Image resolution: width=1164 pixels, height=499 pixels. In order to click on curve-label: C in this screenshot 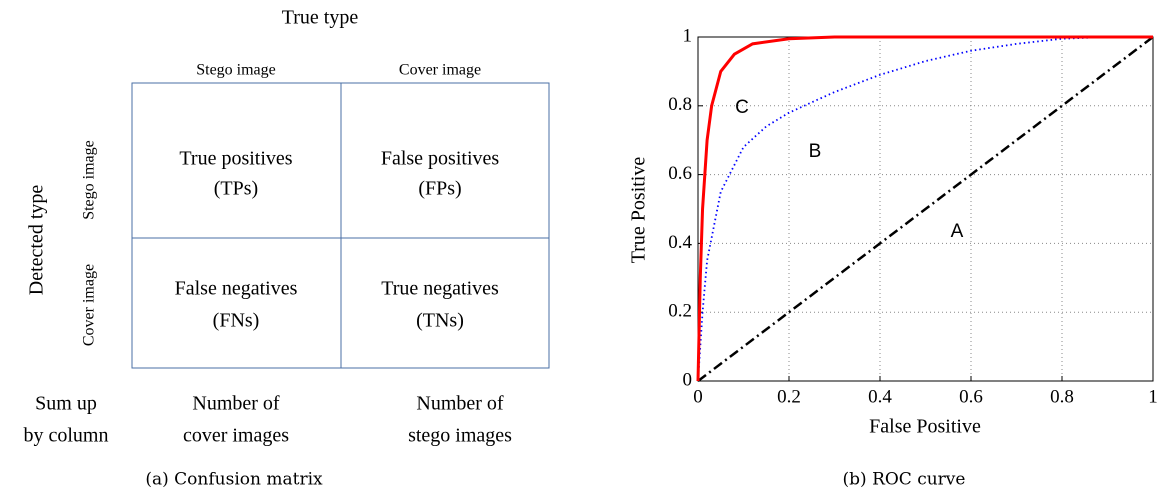, I will do `click(742, 107)`.